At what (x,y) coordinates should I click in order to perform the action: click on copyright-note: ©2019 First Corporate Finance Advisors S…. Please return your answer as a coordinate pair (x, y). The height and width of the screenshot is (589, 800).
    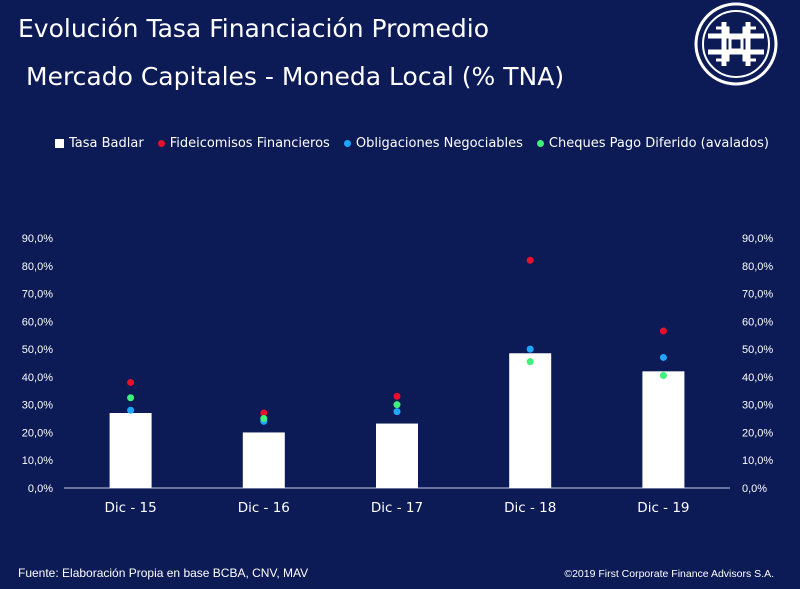
    Looking at the image, I should click on (669, 574).